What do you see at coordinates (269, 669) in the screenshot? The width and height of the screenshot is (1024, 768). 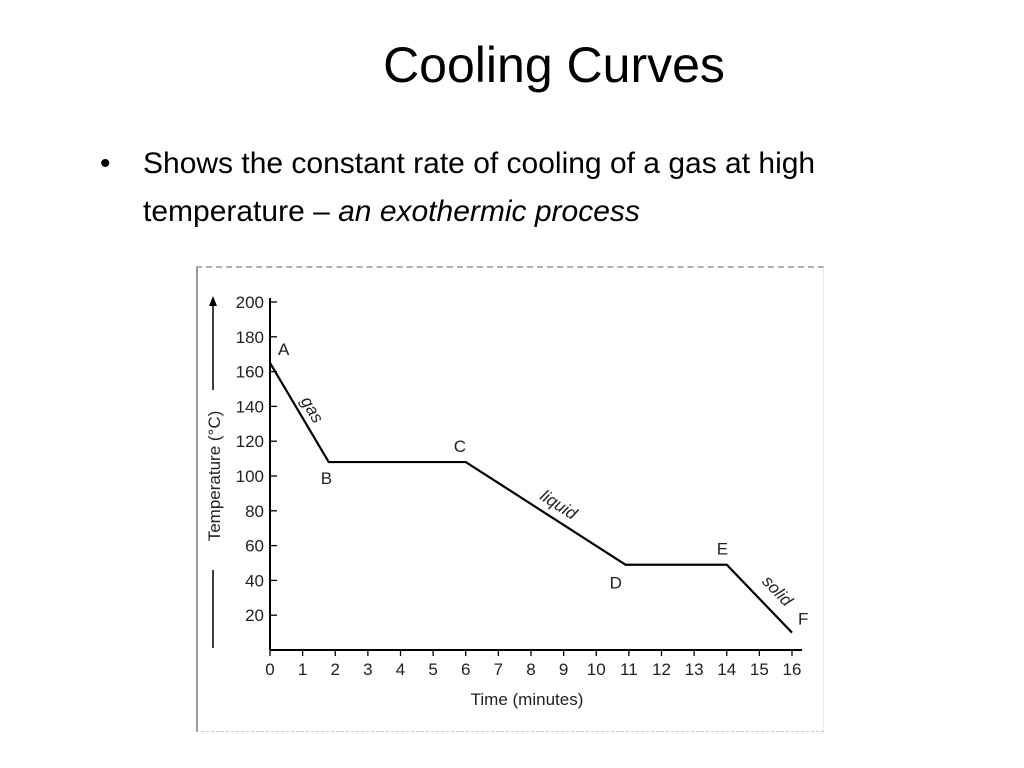 I see `x-tick-label: 0` at bounding box center [269, 669].